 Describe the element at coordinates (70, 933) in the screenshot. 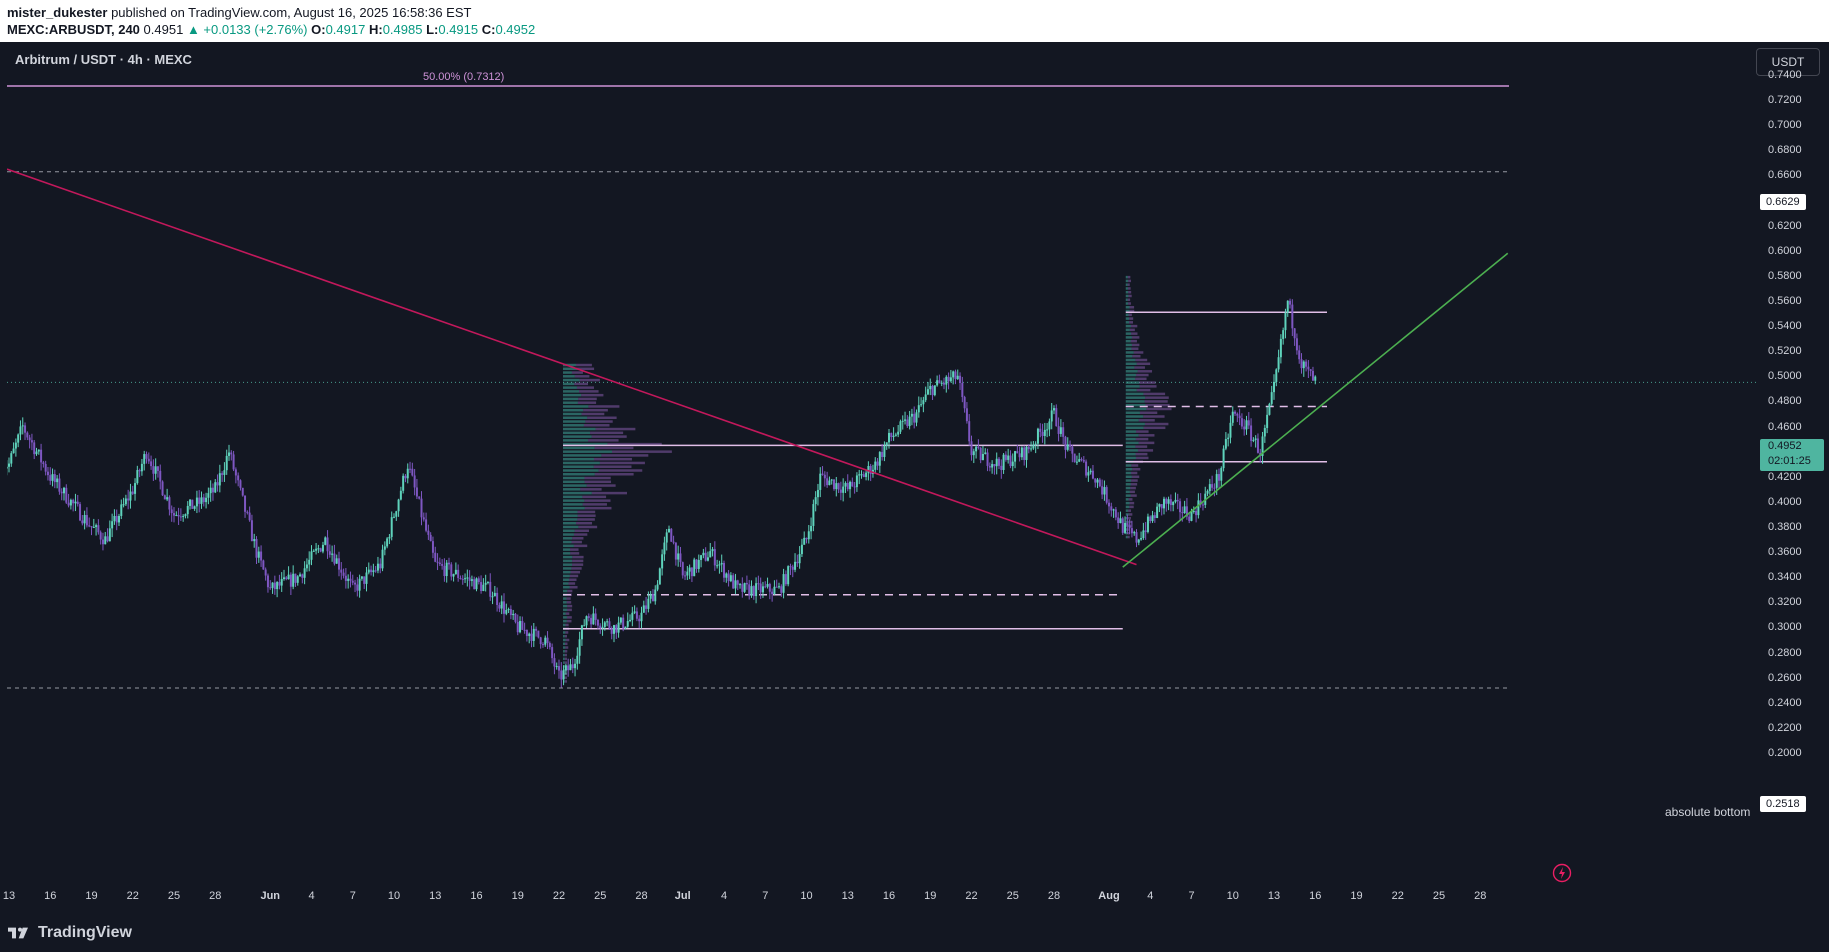

I see `tradingview-logo: TradingView` at that location.